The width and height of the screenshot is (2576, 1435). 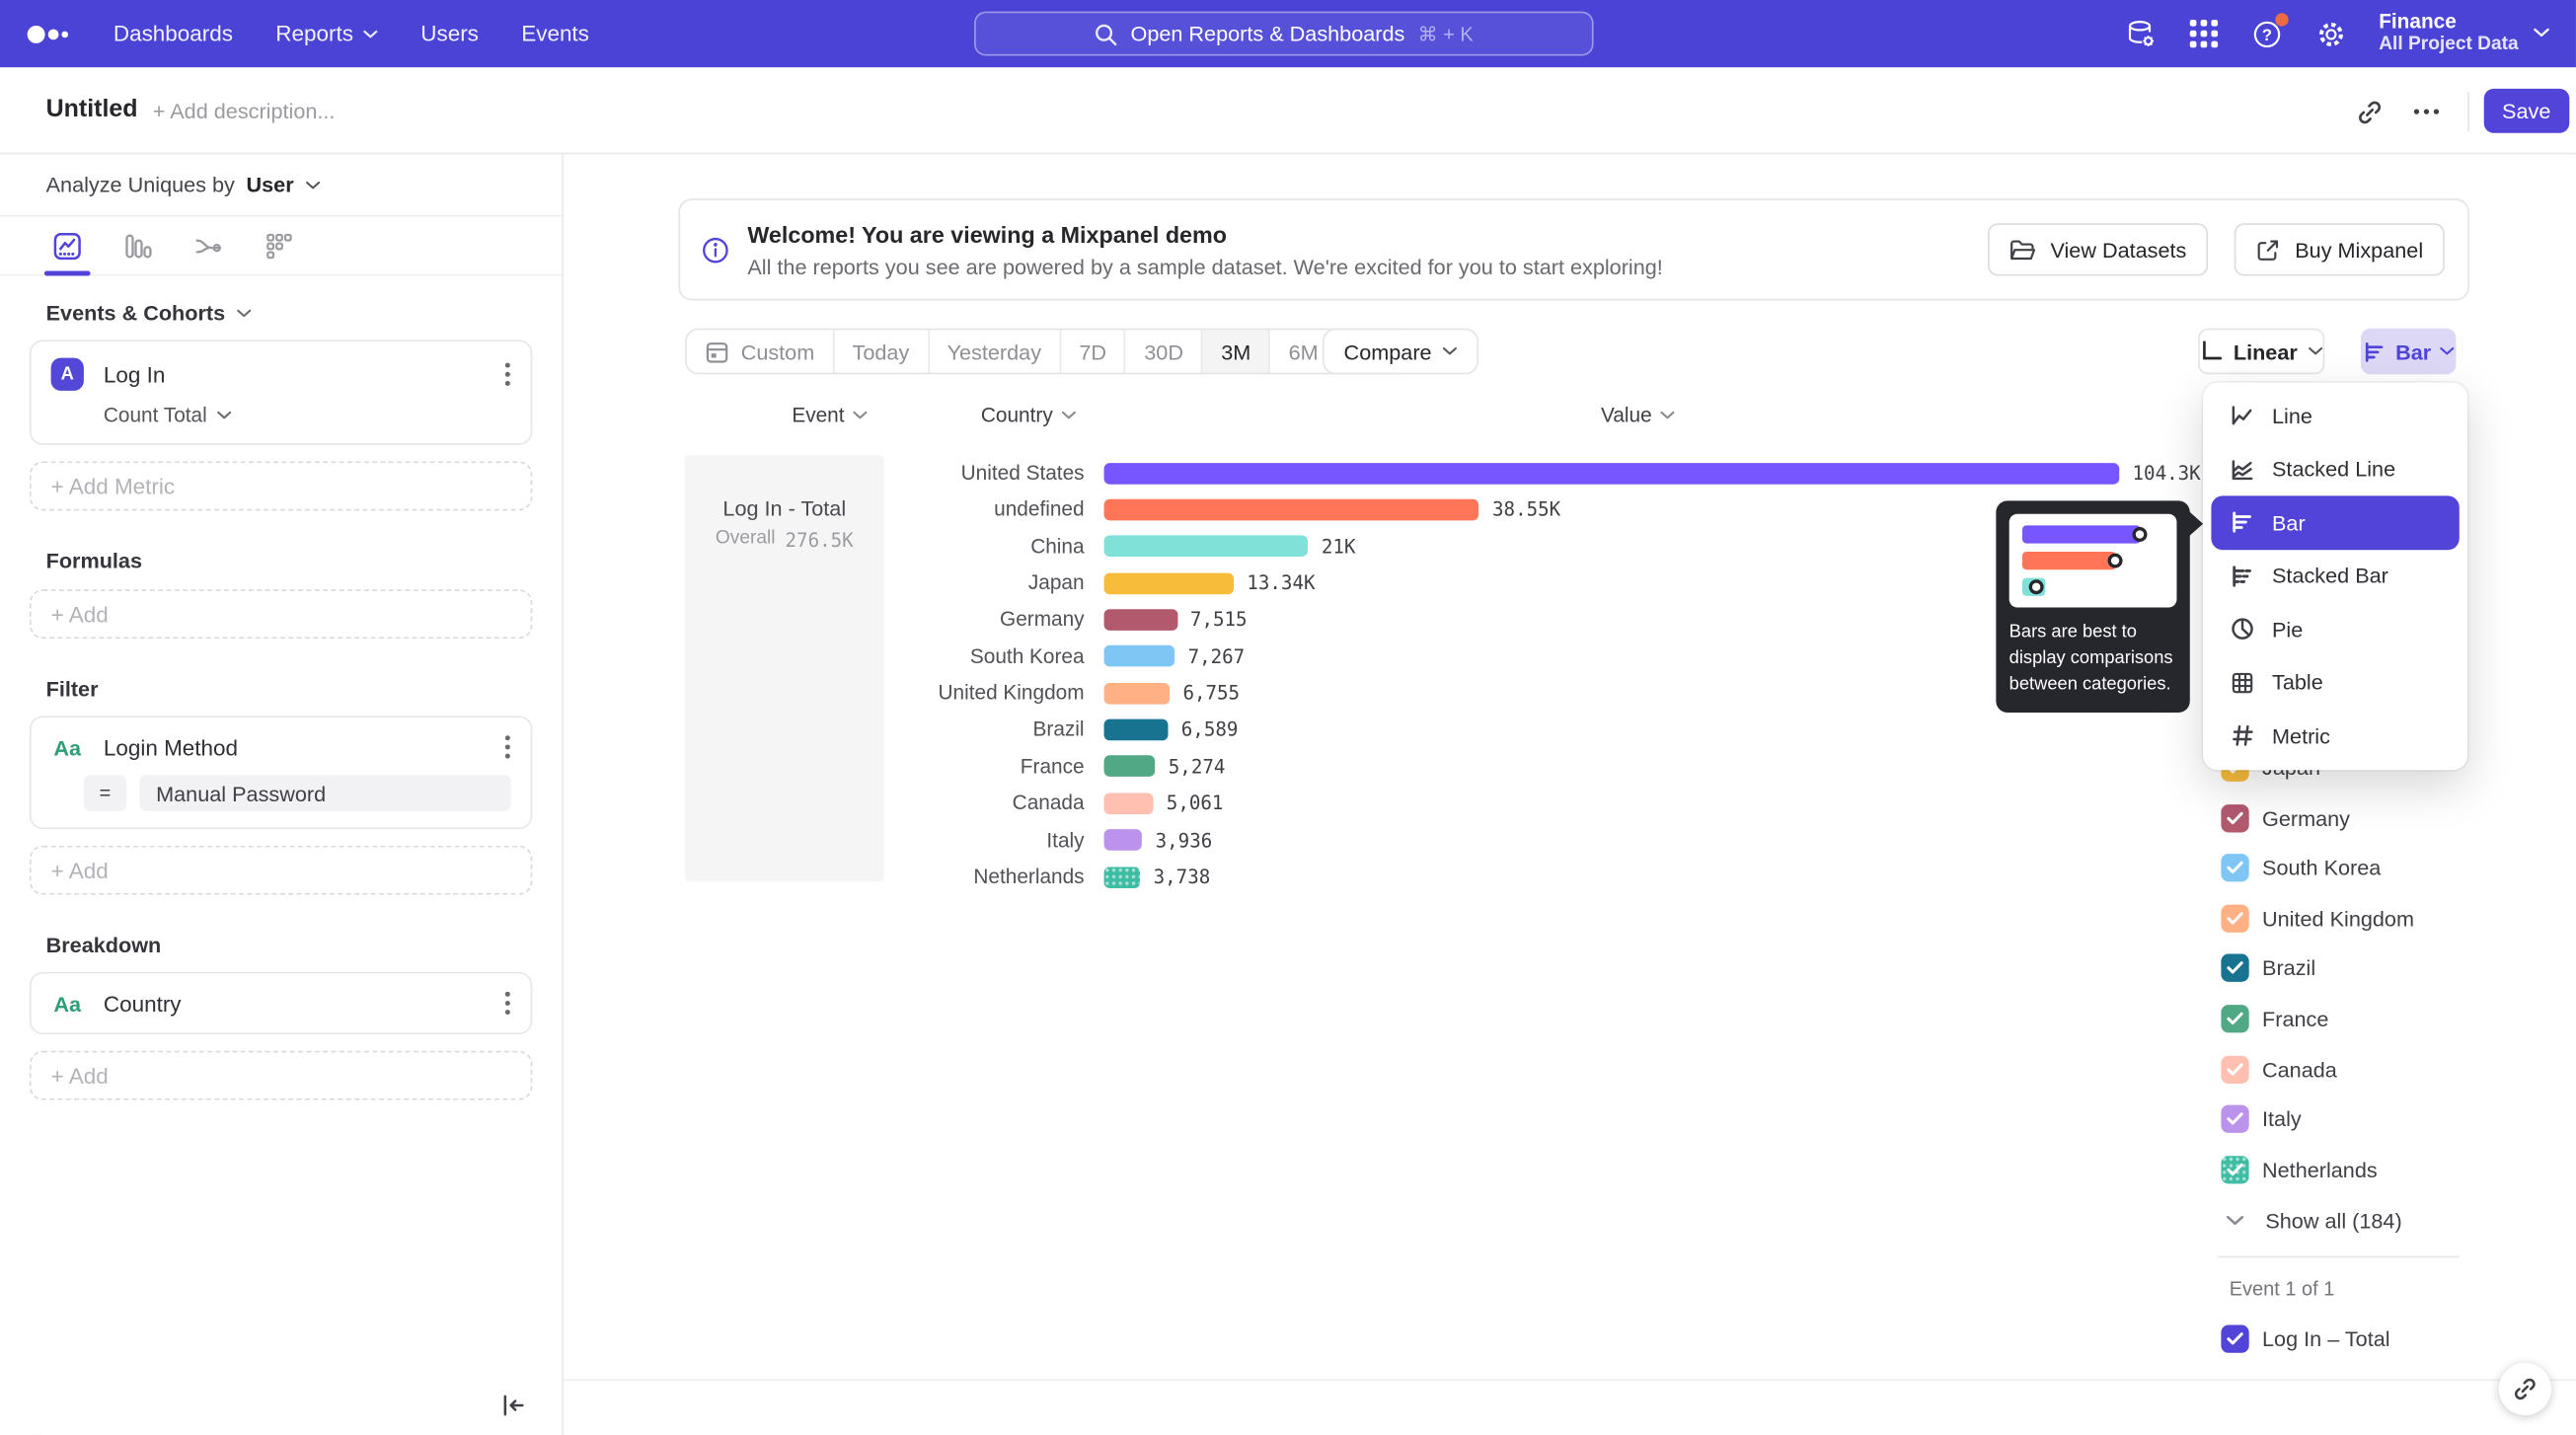 What do you see at coordinates (1139, 656) in the screenshot?
I see `bar-south-korea` at bounding box center [1139, 656].